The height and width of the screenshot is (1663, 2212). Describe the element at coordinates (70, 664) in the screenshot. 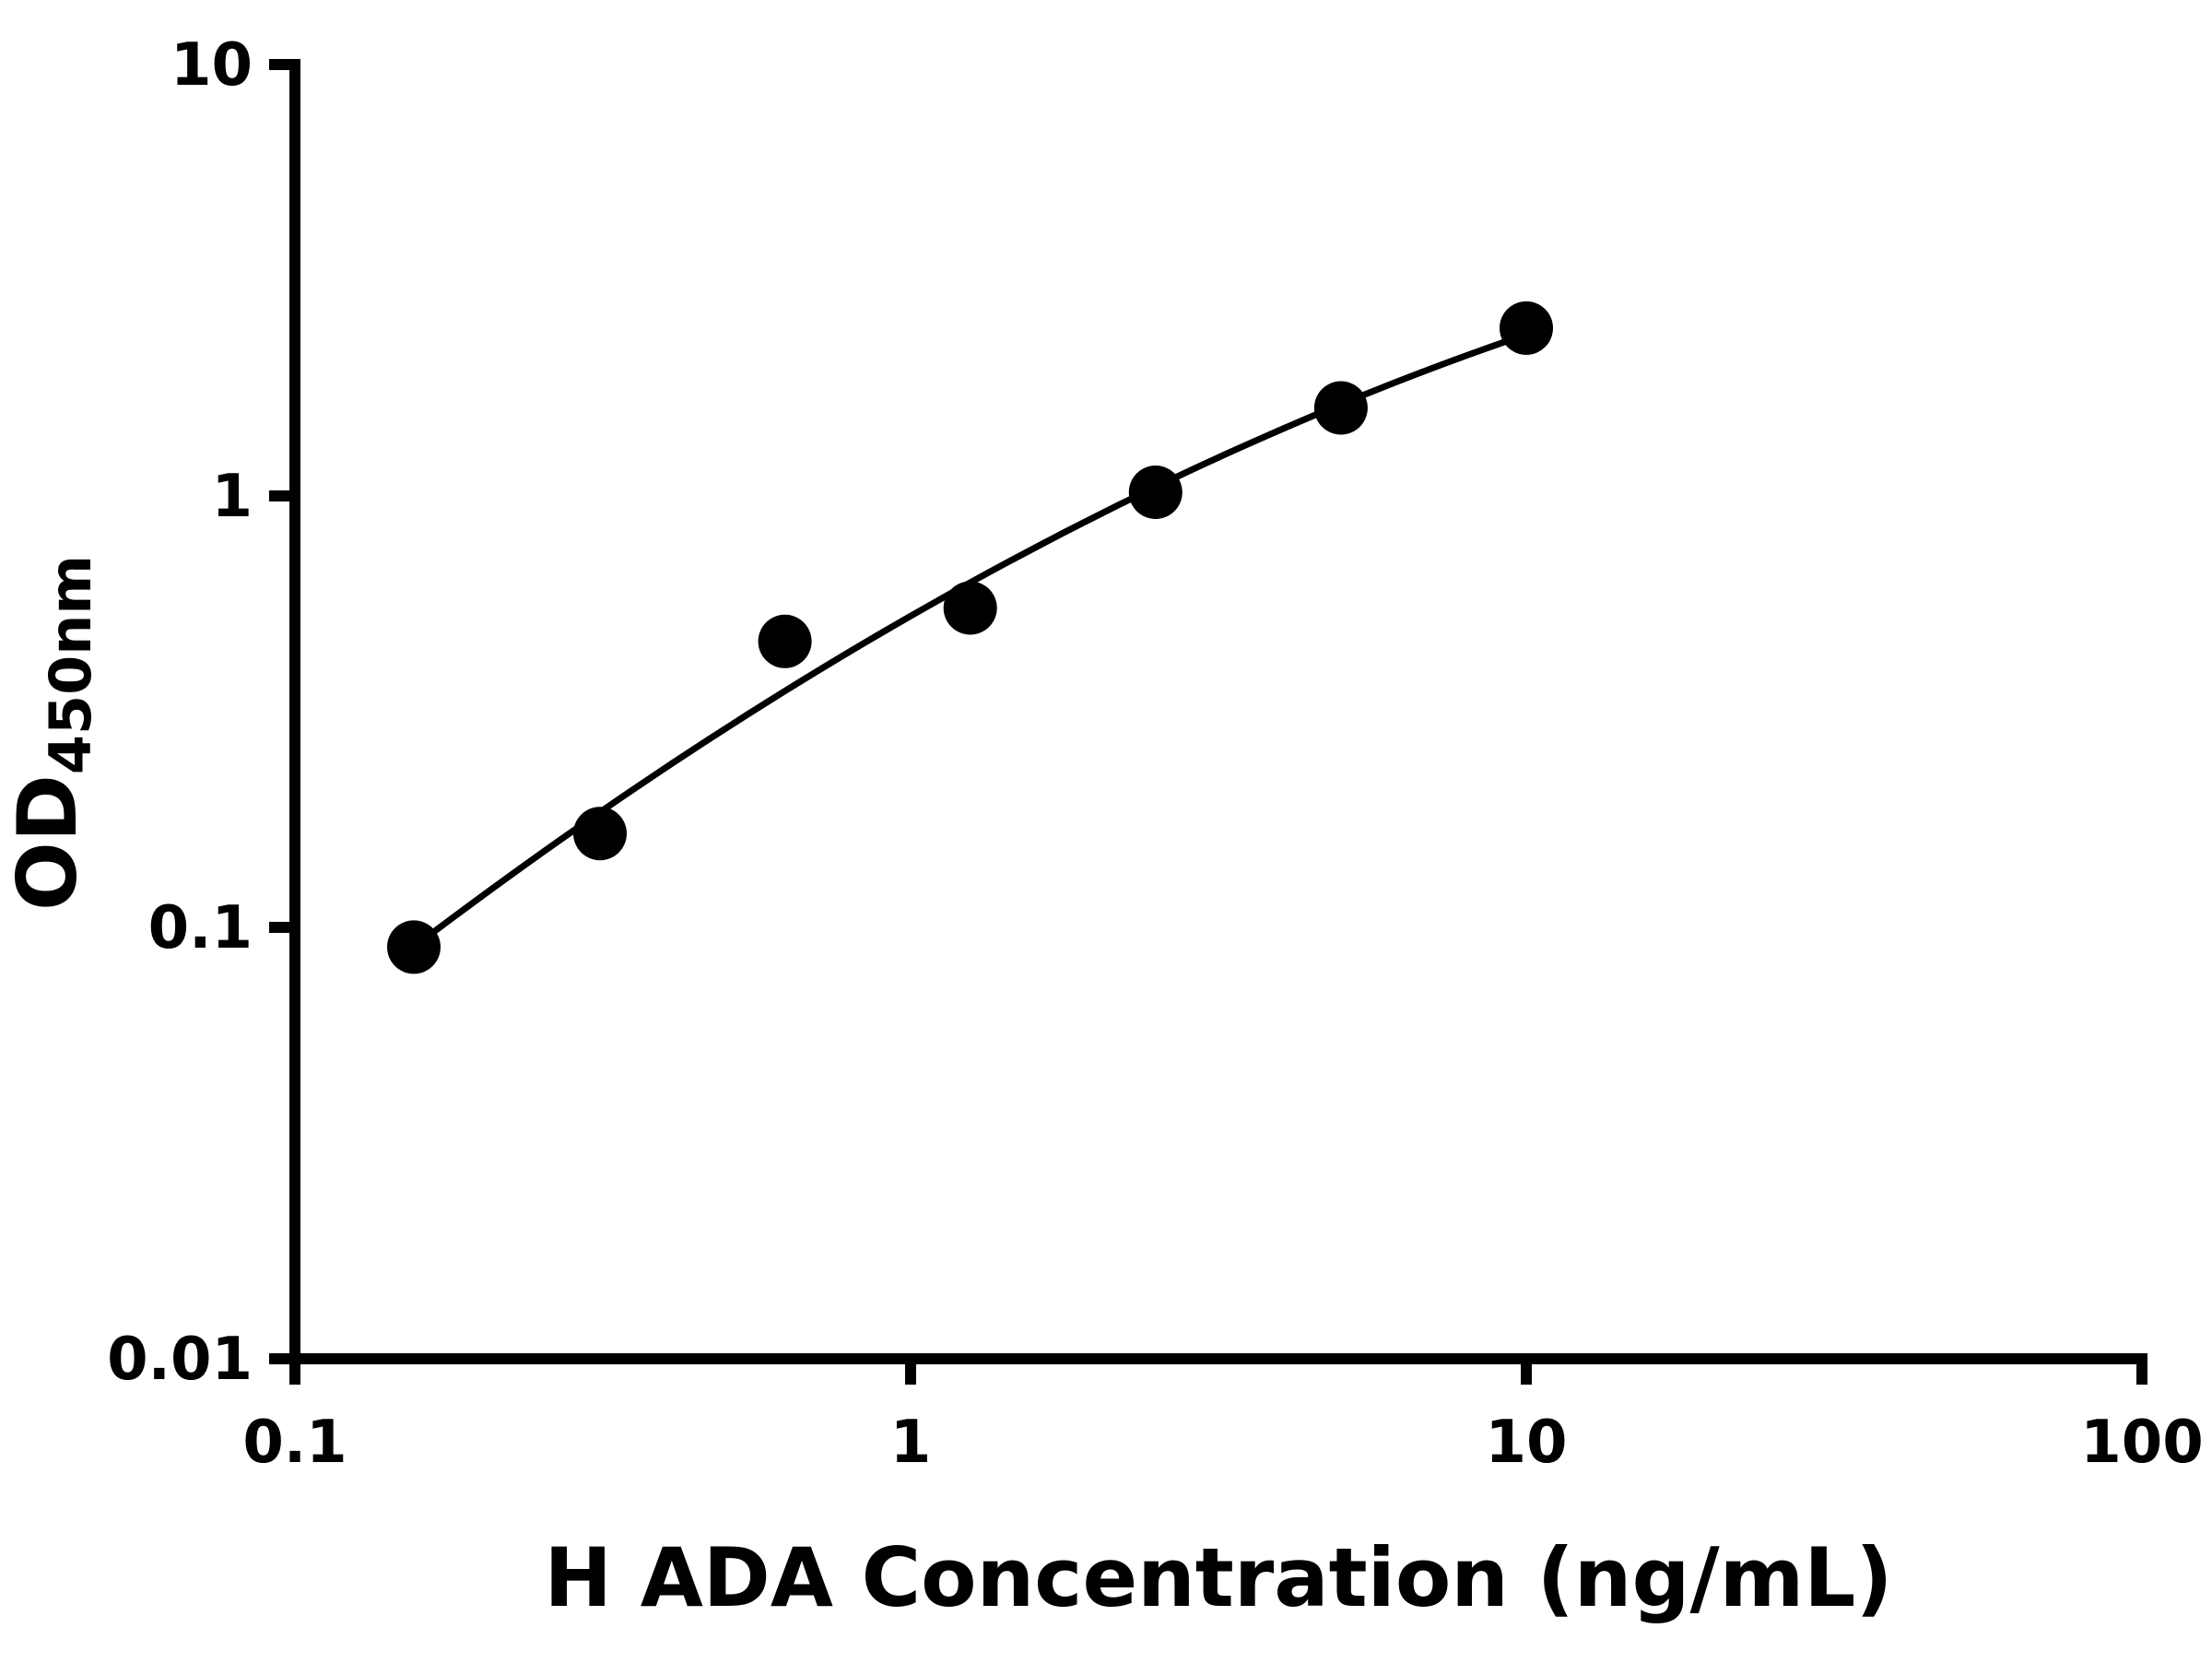

I see `y-axis-title-subscript: 450nm` at that location.